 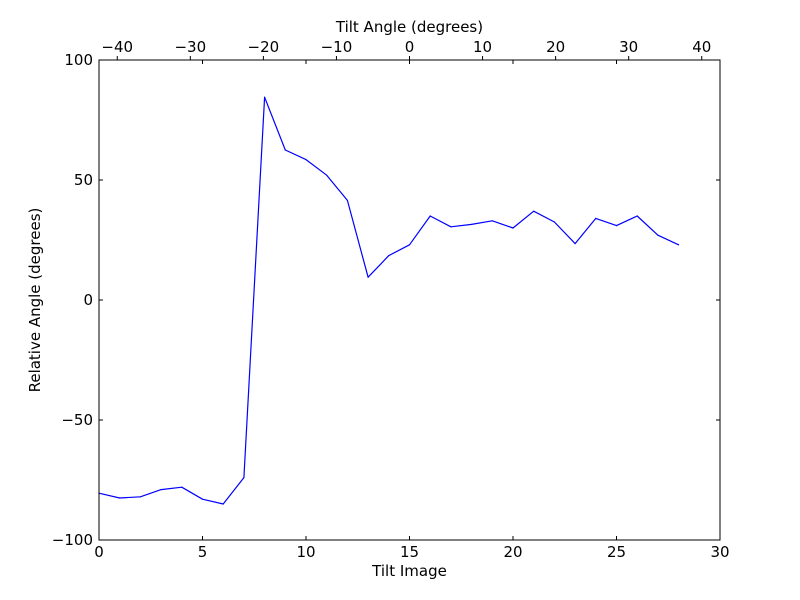 What do you see at coordinates (35, 300) in the screenshot?
I see `y-axis-title: Relative Angle (degrees)` at bounding box center [35, 300].